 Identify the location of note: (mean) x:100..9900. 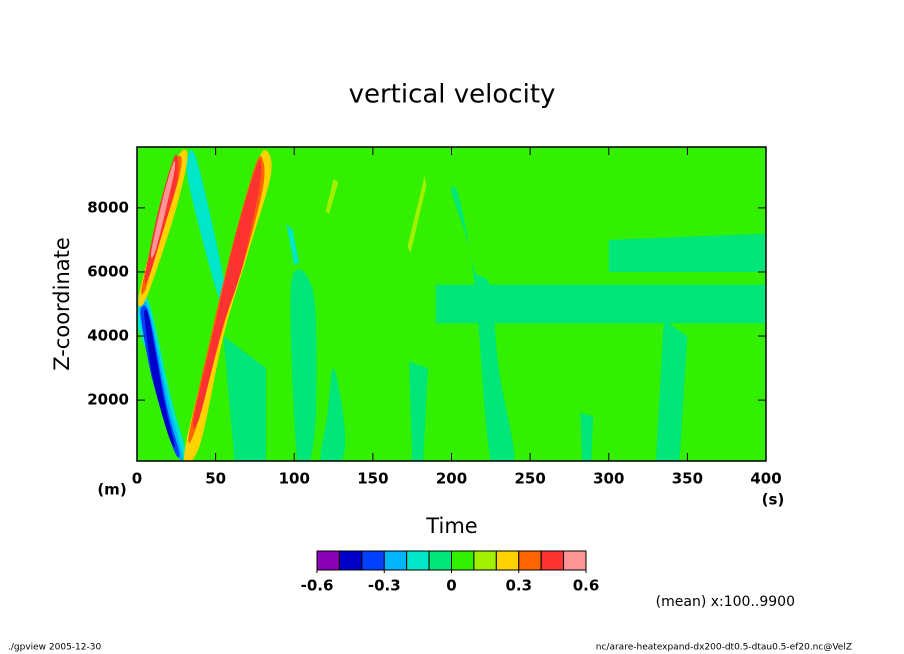
(725, 602).